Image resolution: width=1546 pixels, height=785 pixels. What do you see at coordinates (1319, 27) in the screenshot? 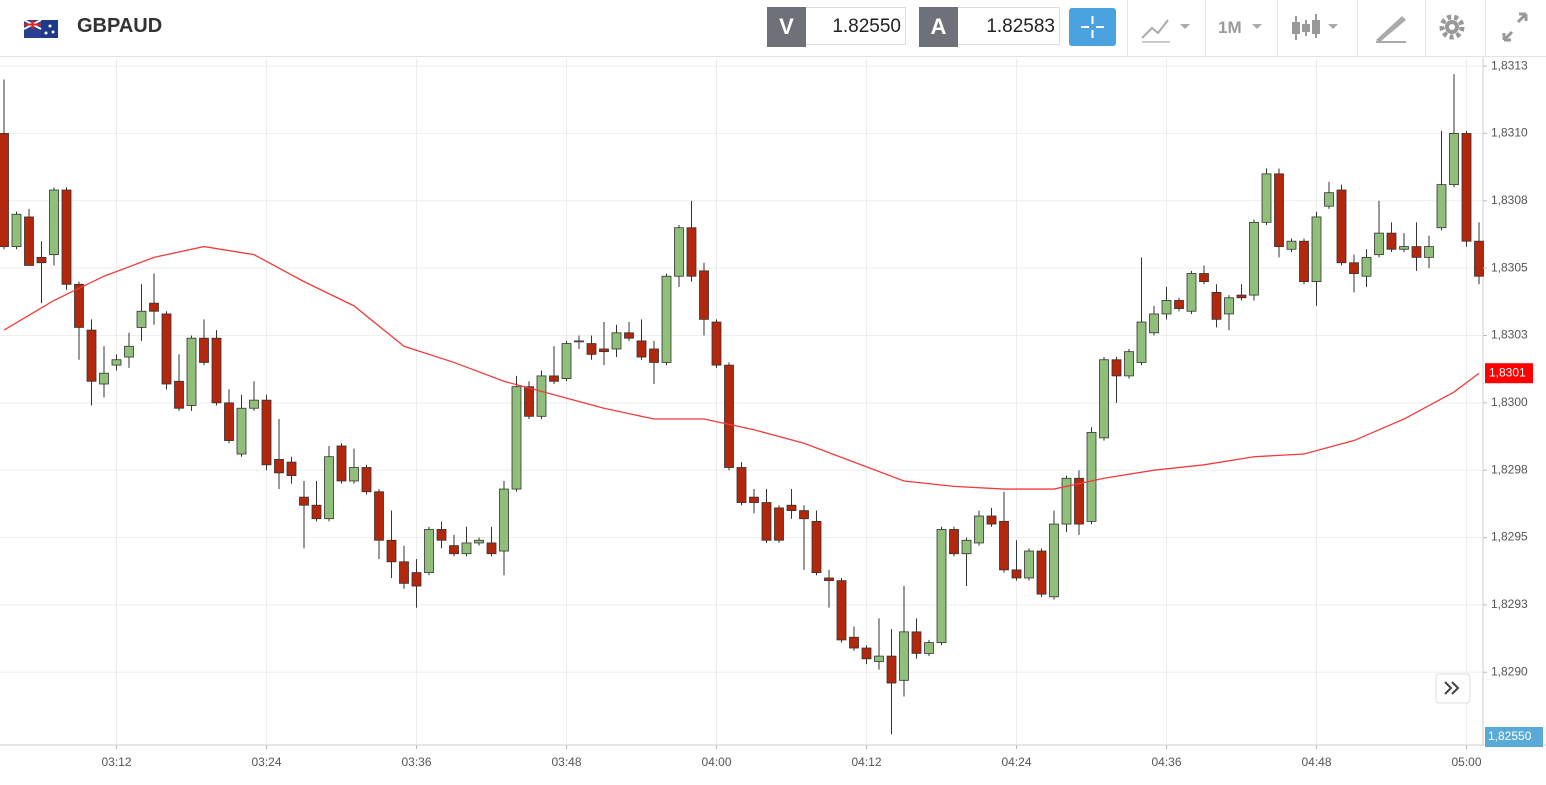
I see `candles-button` at bounding box center [1319, 27].